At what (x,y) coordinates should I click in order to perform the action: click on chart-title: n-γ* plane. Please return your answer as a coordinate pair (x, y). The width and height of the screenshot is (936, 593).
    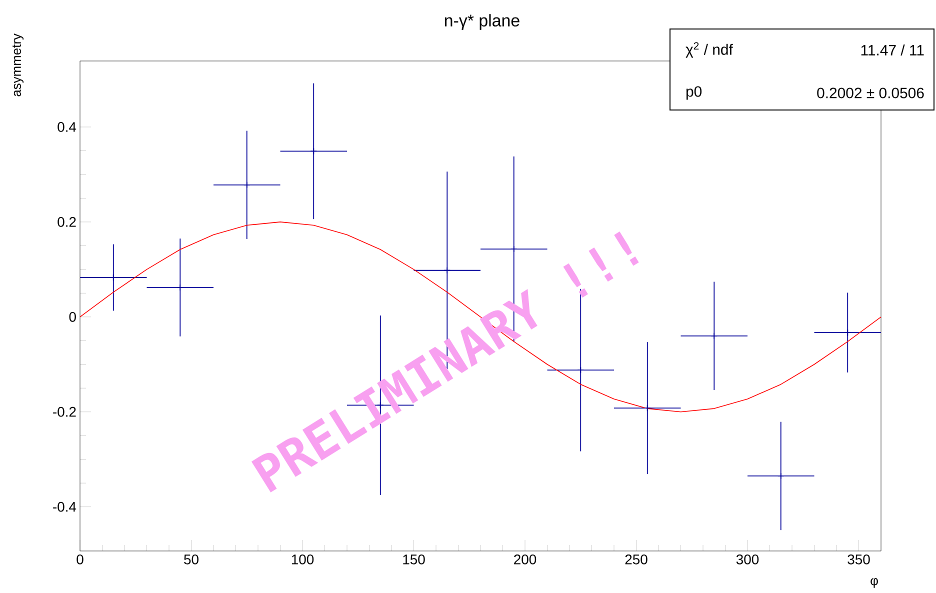
    Looking at the image, I should click on (482, 22).